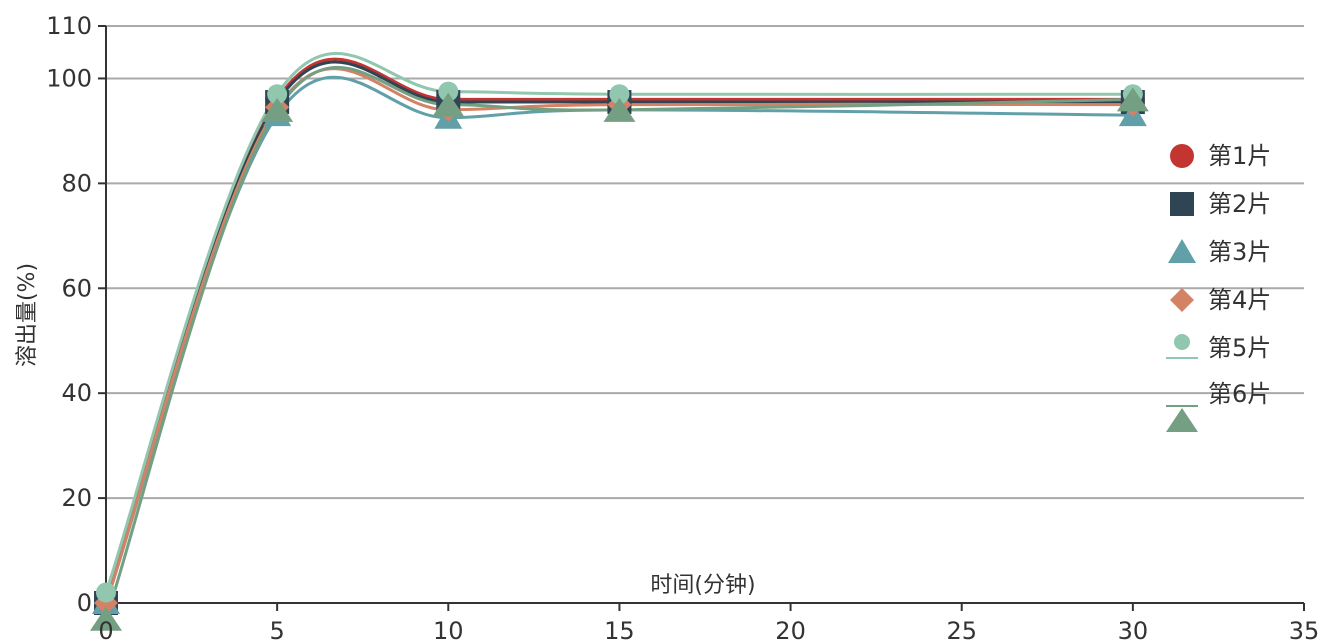 Image resolution: width=1320 pixels, height=642 pixels. What do you see at coordinates (76, 498) in the screenshot?
I see `y-tick-label: 20` at bounding box center [76, 498].